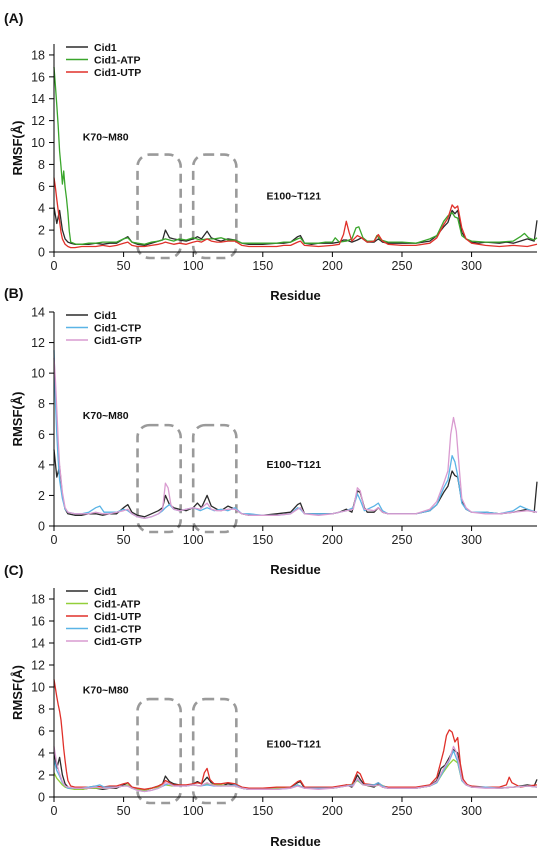 Image resolution: width=550 pixels, height=852 pixels. I want to click on series-line-cid1-gtp, so click(295, 769).